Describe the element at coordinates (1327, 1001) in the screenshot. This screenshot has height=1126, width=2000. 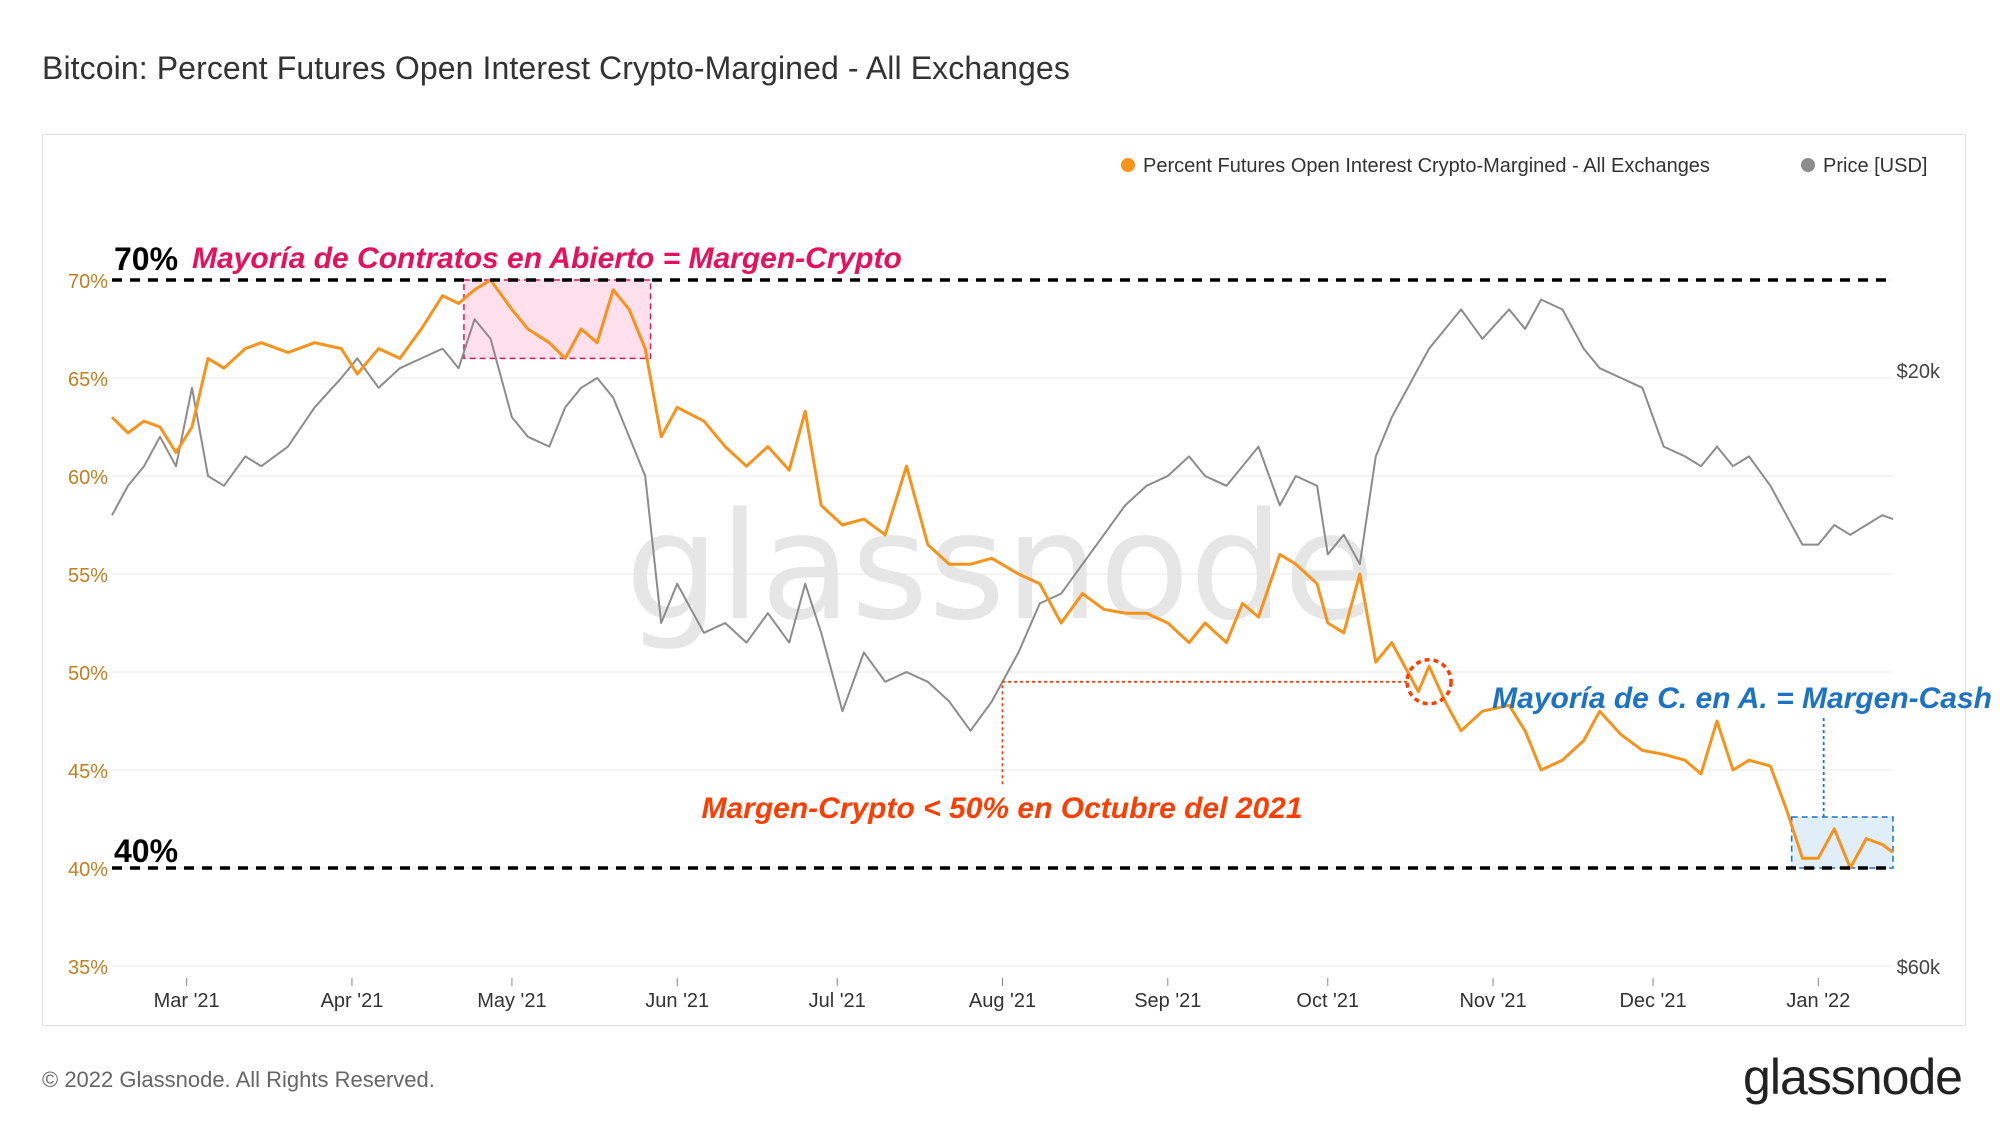
I see `x-tick-label-7: Oct '21` at that location.